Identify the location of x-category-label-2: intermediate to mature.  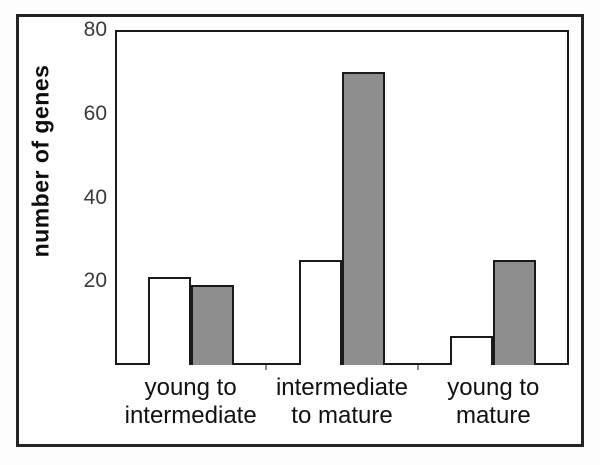
(342, 402).